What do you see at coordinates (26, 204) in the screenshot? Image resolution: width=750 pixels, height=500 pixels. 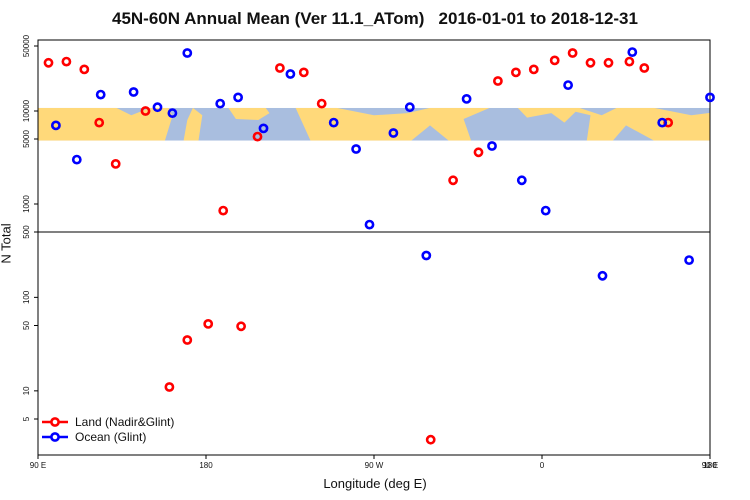 I see `upper-ytick-1000-label: 1000` at bounding box center [26, 204].